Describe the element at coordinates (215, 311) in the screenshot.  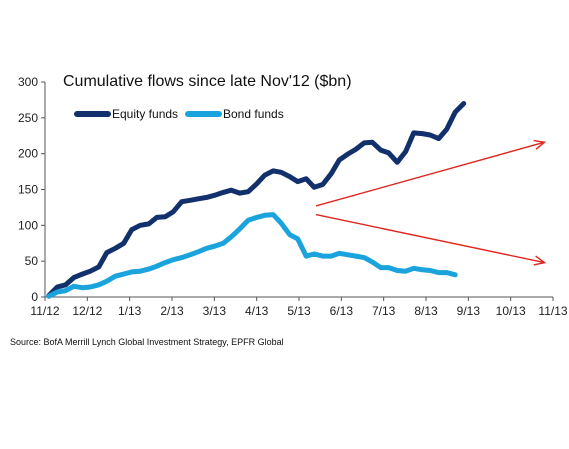
I see `x-tick-label: 3/13` at that location.